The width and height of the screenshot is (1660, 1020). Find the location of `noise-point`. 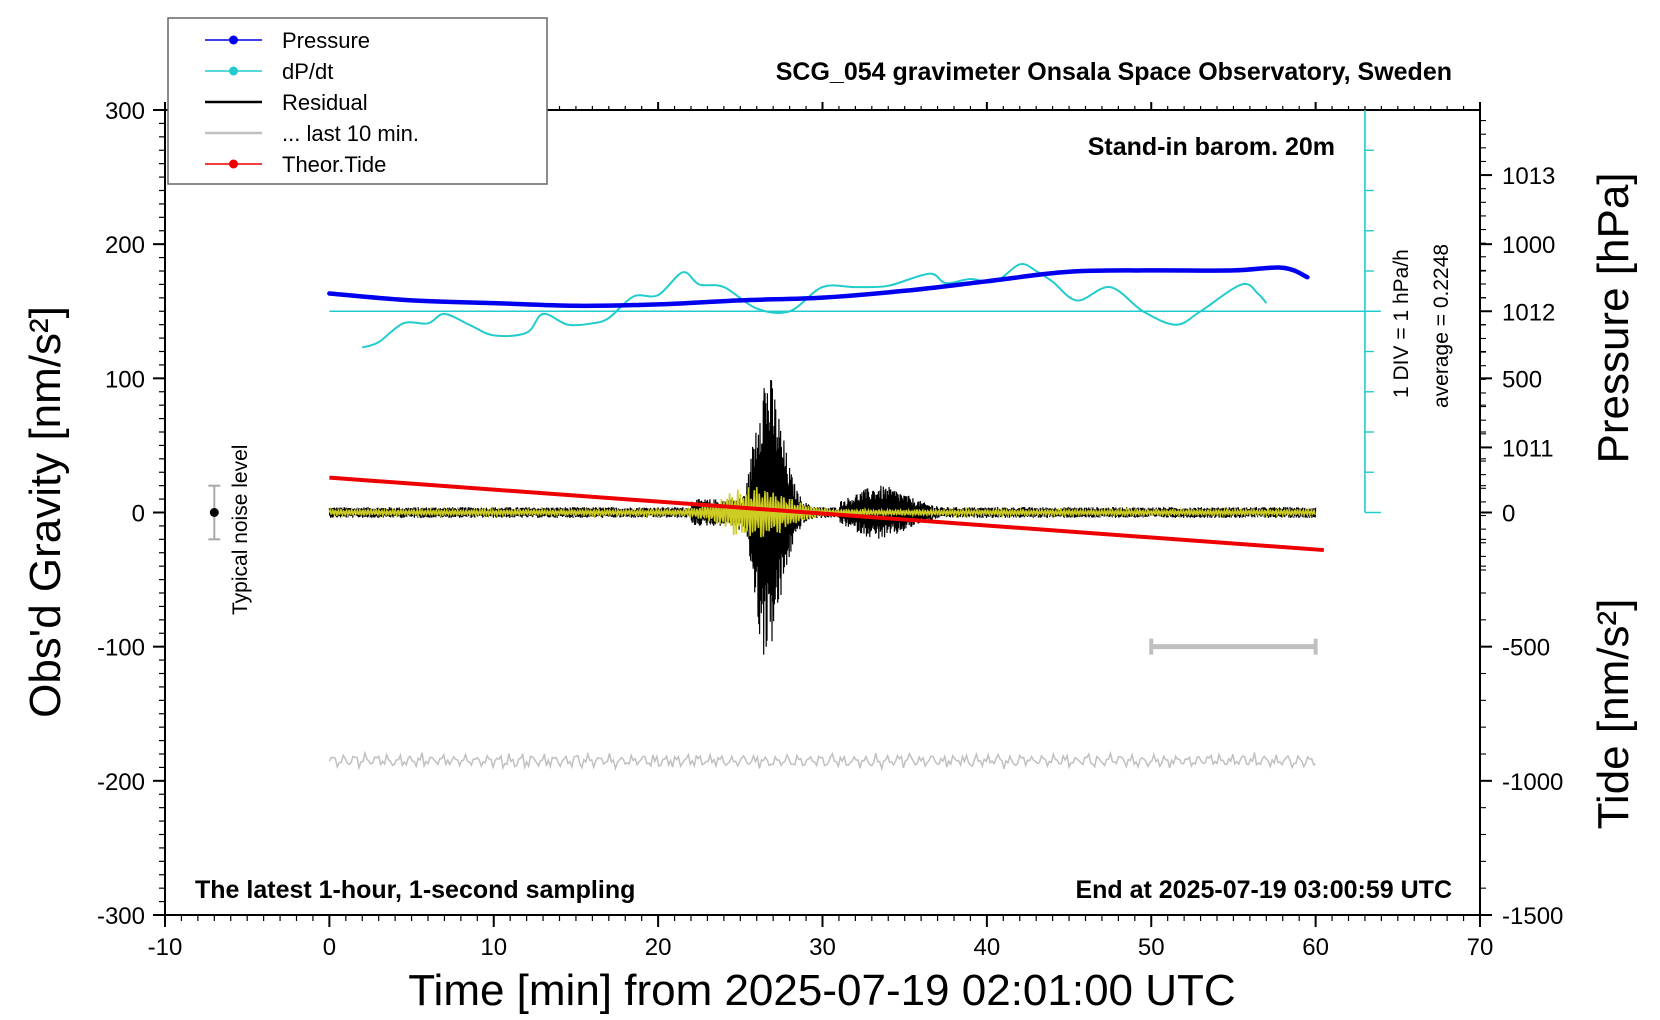

noise-point is located at coordinates (214, 512).